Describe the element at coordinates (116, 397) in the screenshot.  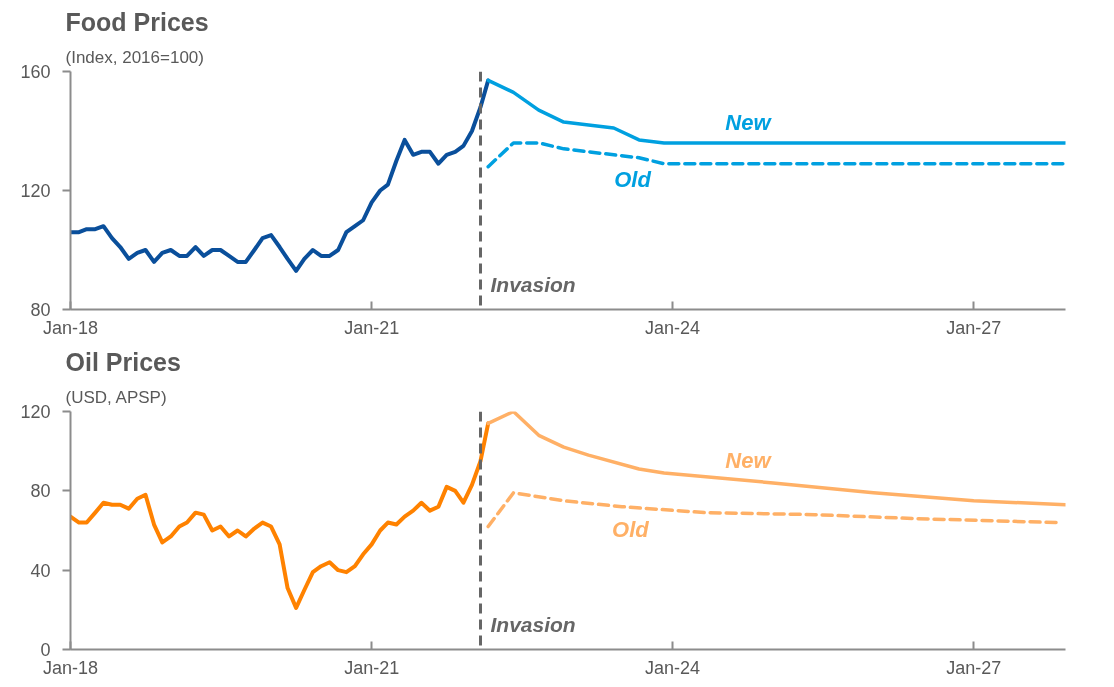
I see `chart-subtitle: (USD, APSP)` at that location.